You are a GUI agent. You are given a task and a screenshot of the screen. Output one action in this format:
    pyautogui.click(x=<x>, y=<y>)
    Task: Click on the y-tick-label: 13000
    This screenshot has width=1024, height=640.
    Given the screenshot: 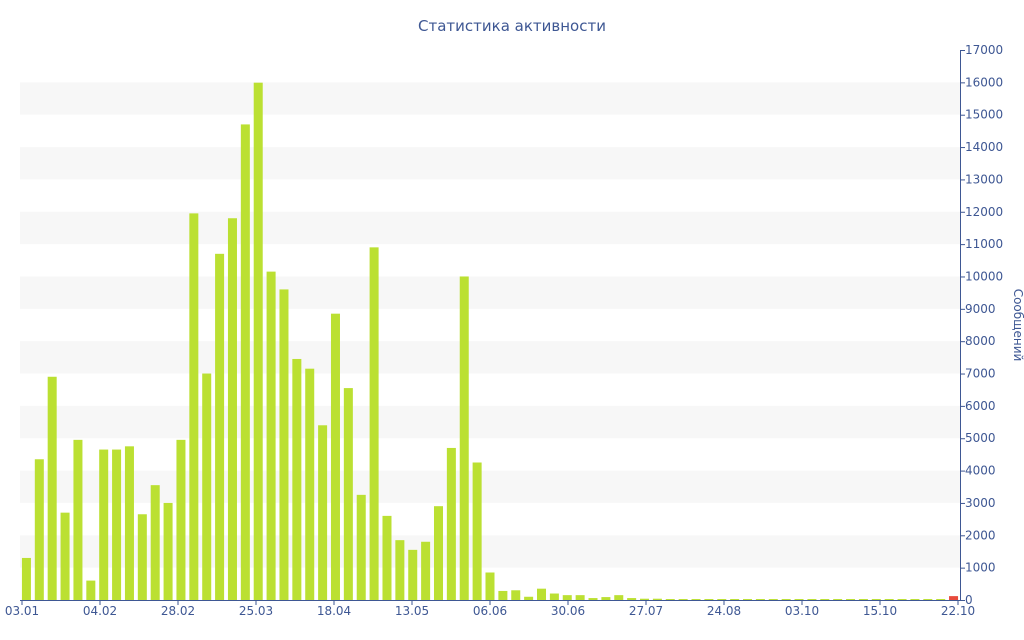 What is the action you would take?
    pyautogui.click(x=984, y=179)
    